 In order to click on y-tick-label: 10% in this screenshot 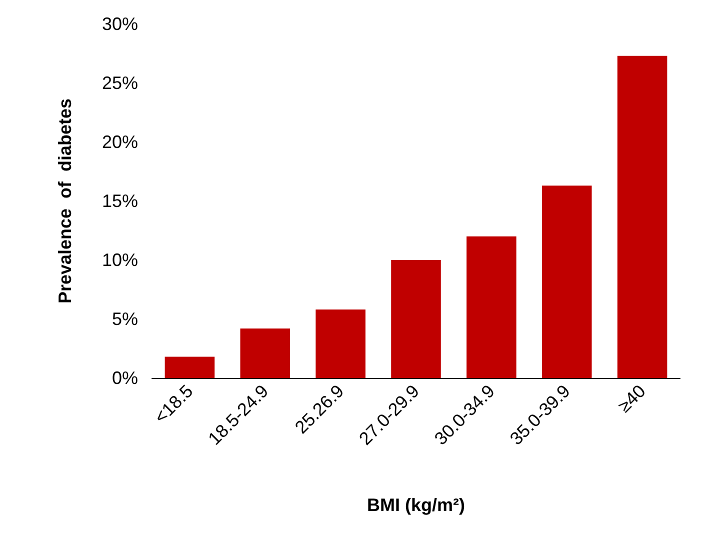, I will do `click(120, 260)`.